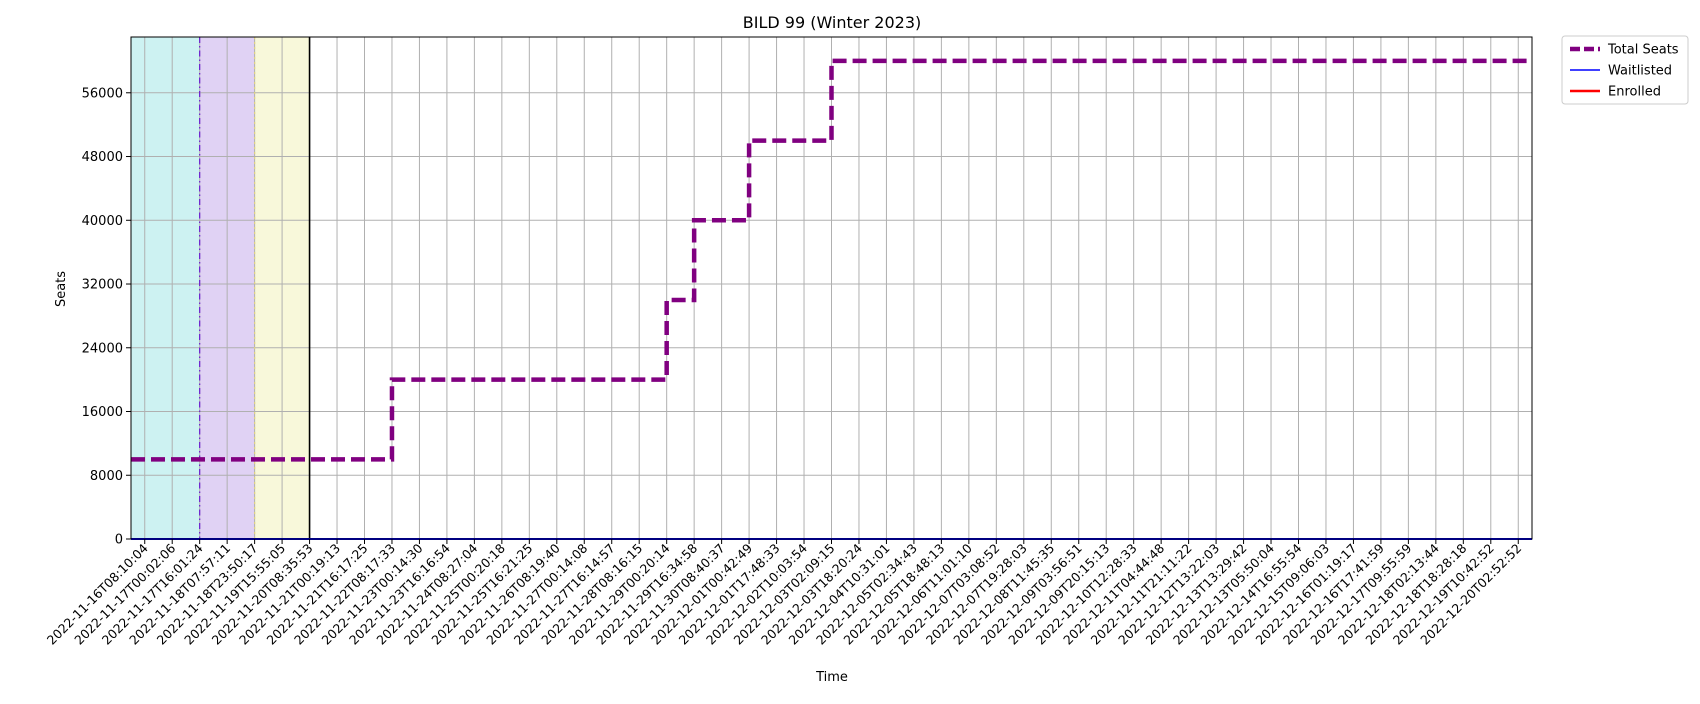 The width and height of the screenshot is (1700, 704). Describe the element at coordinates (106, 317) in the screenshot. I see `y-axis-ticks: 0 8000 16000 24000 32000 40000 48000 56000` at that location.